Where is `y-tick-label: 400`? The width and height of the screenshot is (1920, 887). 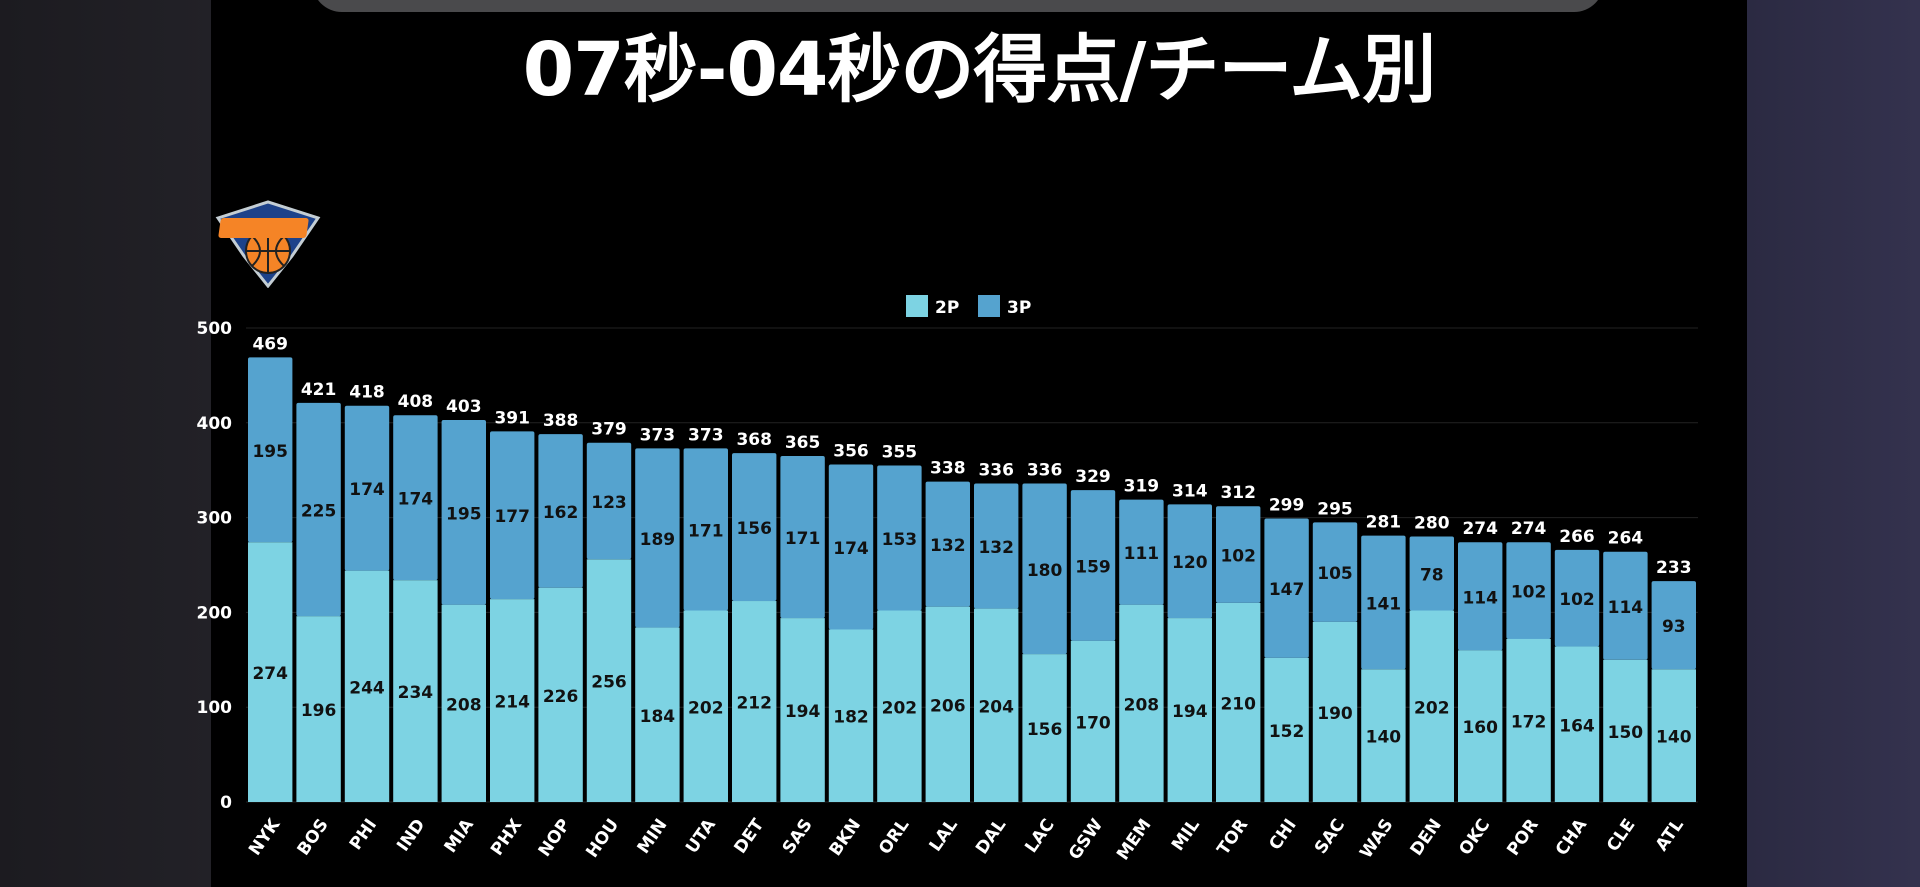
y-tick-label: 400 is located at coordinates (215, 424).